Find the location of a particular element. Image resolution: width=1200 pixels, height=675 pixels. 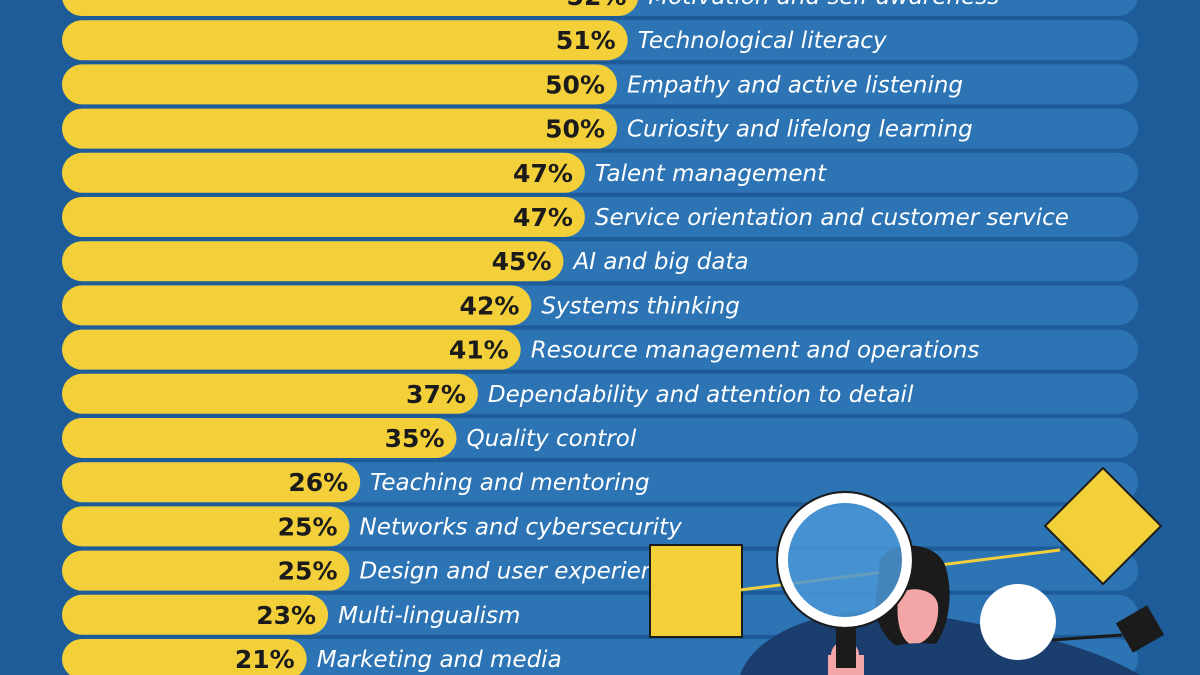

value-label: 41% is located at coordinates (479, 350).